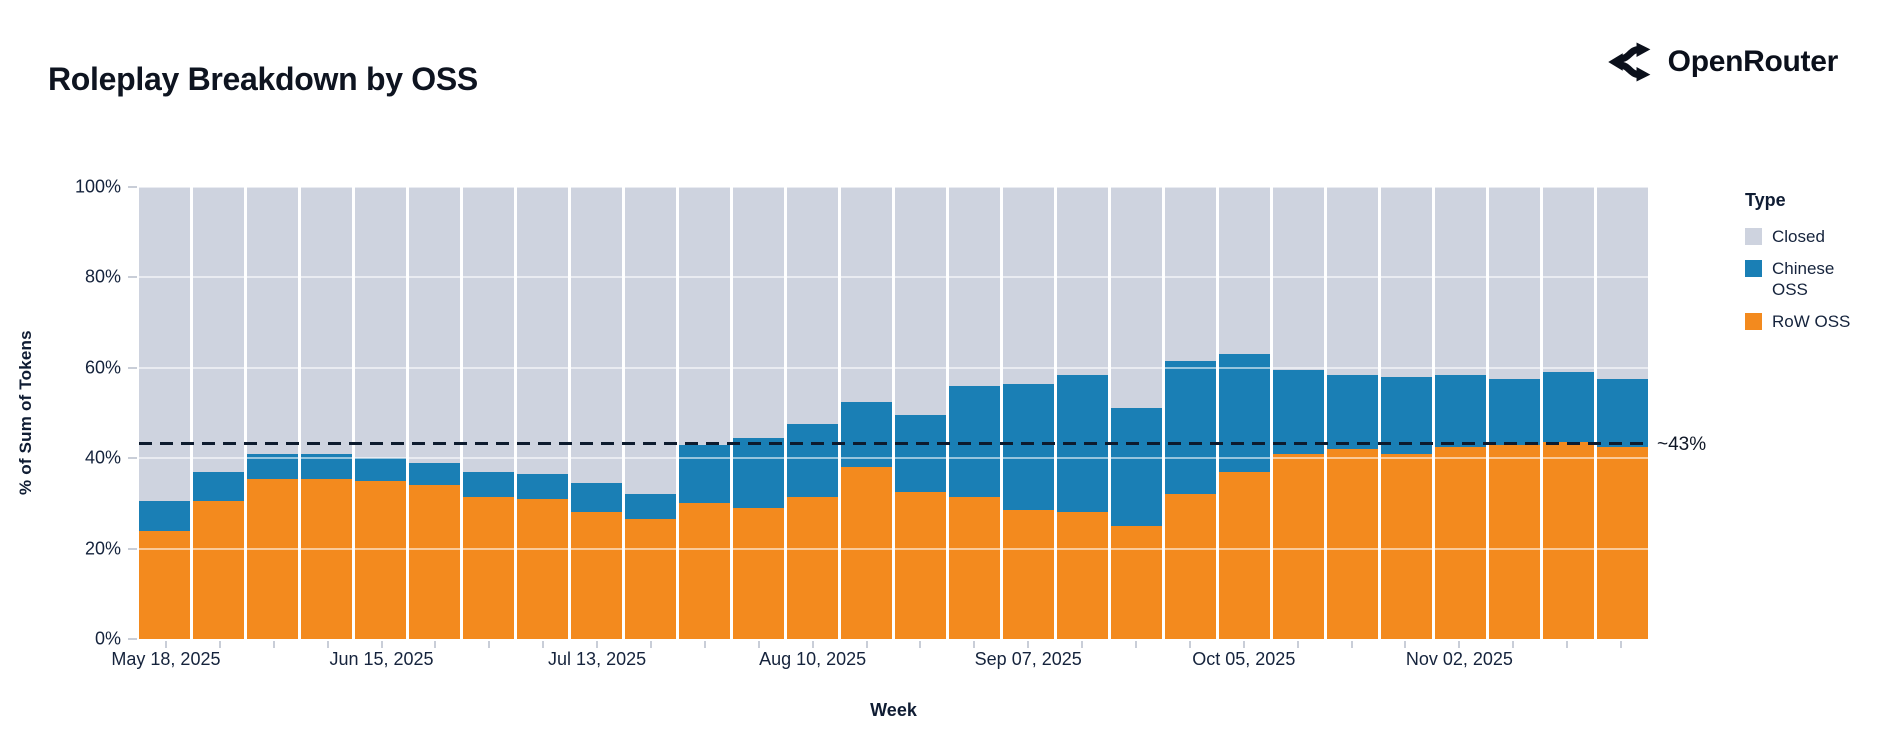 Image resolution: width=1878 pixels, height=730 pixels. Describe the element at coordinates (1809, 322) in the screenshot. I see `legend-item-row-oss: RoW OSS` at that location.